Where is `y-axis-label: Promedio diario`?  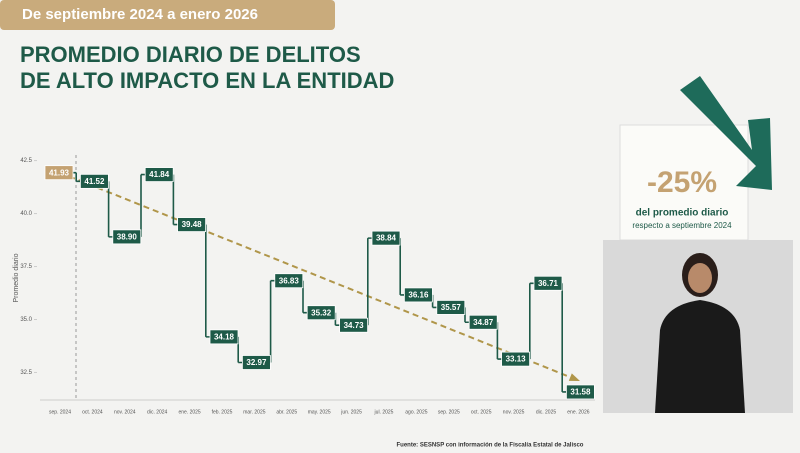
y-axis-label: Promedio diario is located at coordinates (16, 277).